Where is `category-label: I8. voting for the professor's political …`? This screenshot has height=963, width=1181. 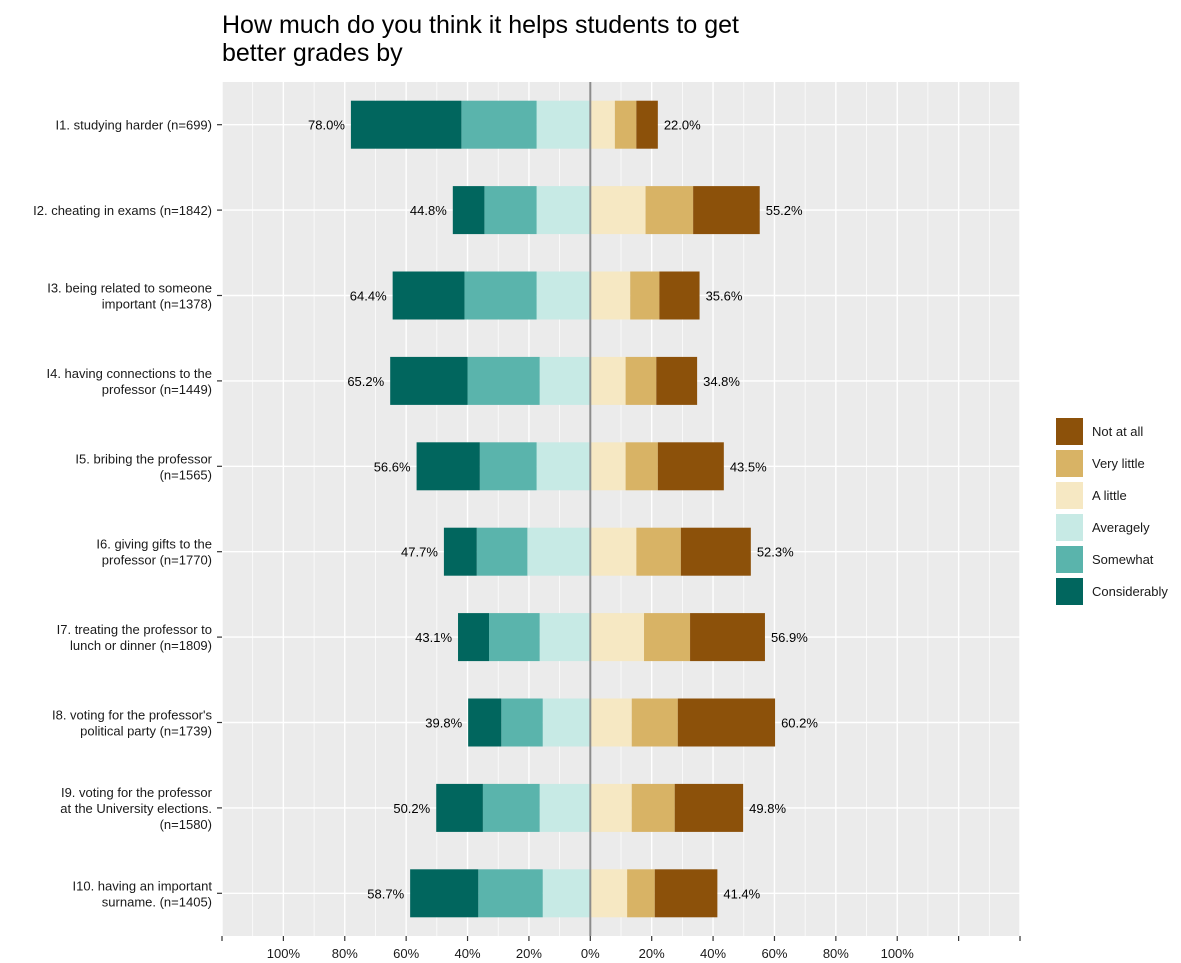
category-label: I8. voting for the professor's political … is located at coordinates (132, 723).